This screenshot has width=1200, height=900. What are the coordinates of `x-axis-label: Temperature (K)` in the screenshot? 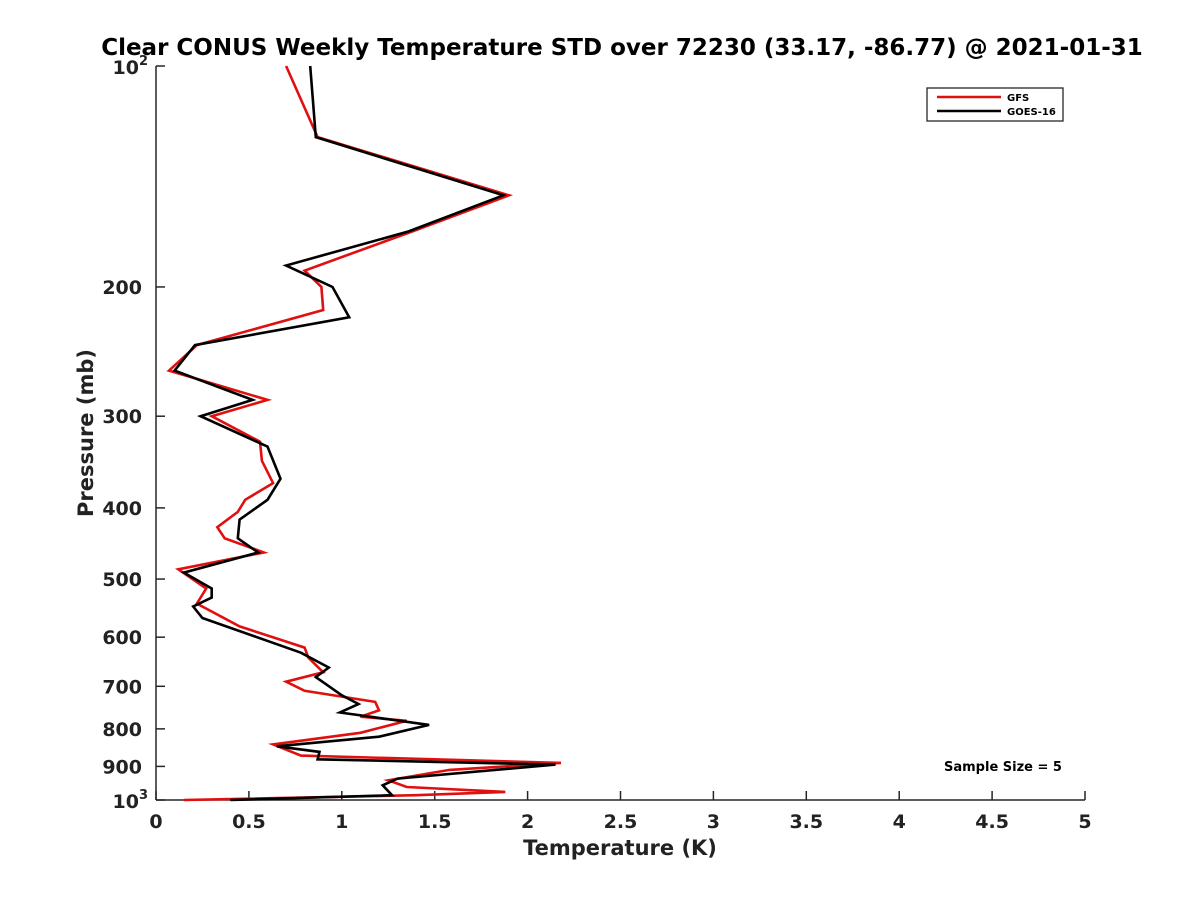 It's located at (620, 848).